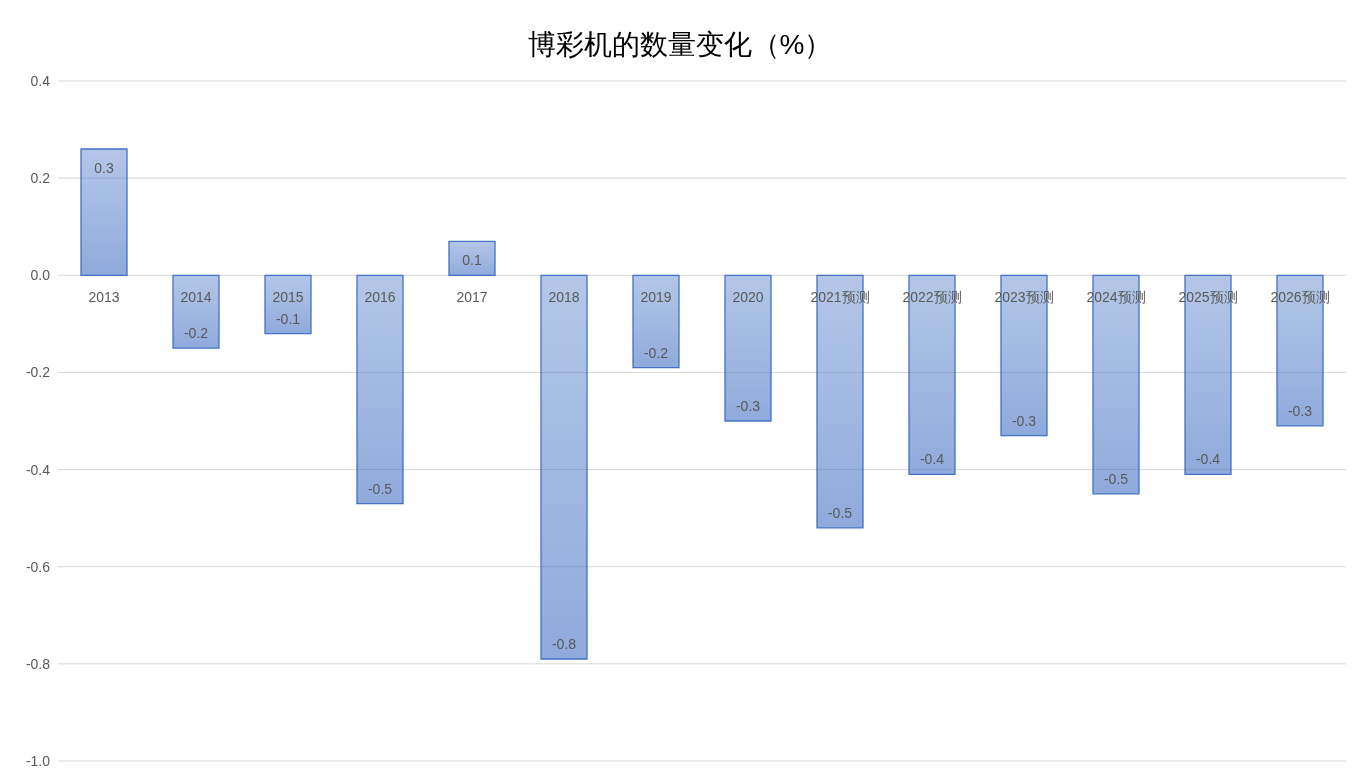 The image size is (1360, 777). I want to click on data-label: -0.8, so click(564, 644).